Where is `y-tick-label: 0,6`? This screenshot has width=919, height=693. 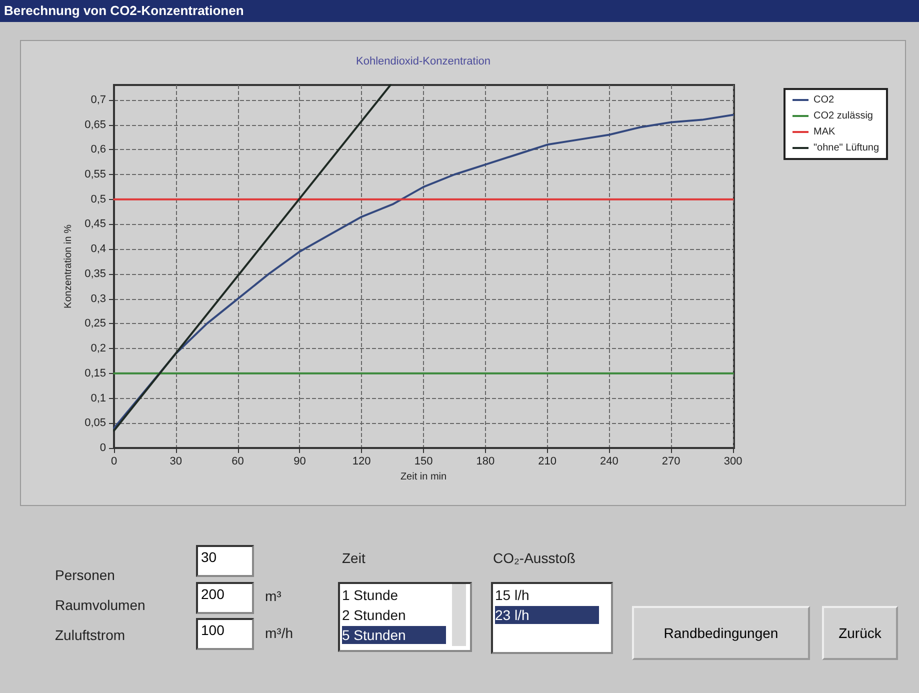
y-tick-label: 0,6 is located at coordinates (98, 150).